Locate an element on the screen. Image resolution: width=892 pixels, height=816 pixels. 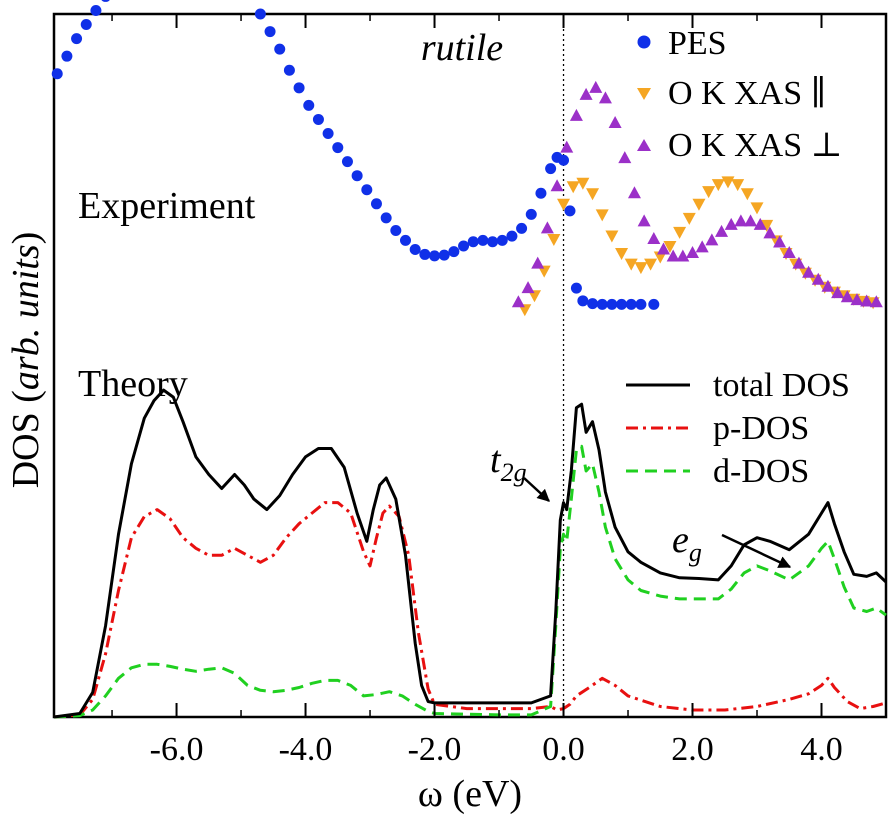
legend-label-xas-par: O K XAS ∥ is located at coordinates (747, 93).